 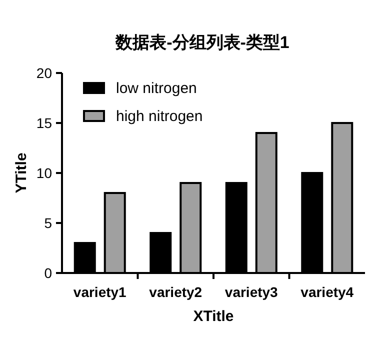 What do you see at coordinates (100, 292) in the screenshot?
I see `x-tick-label: variety1` at bounding box center [100, 292].